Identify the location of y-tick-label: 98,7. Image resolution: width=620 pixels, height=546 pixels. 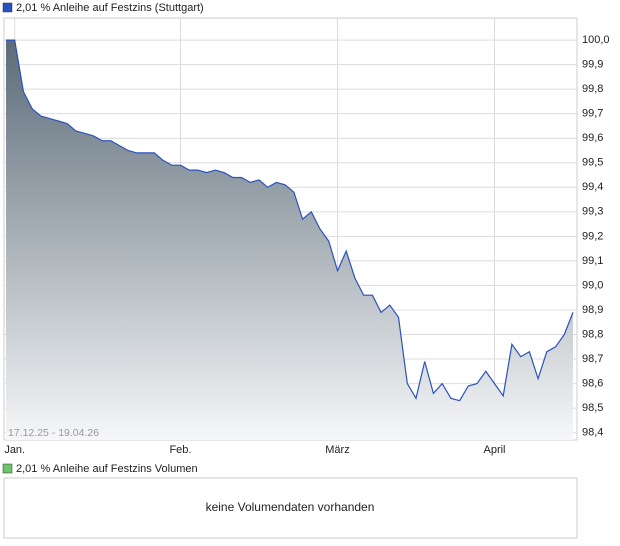
(592, 359).